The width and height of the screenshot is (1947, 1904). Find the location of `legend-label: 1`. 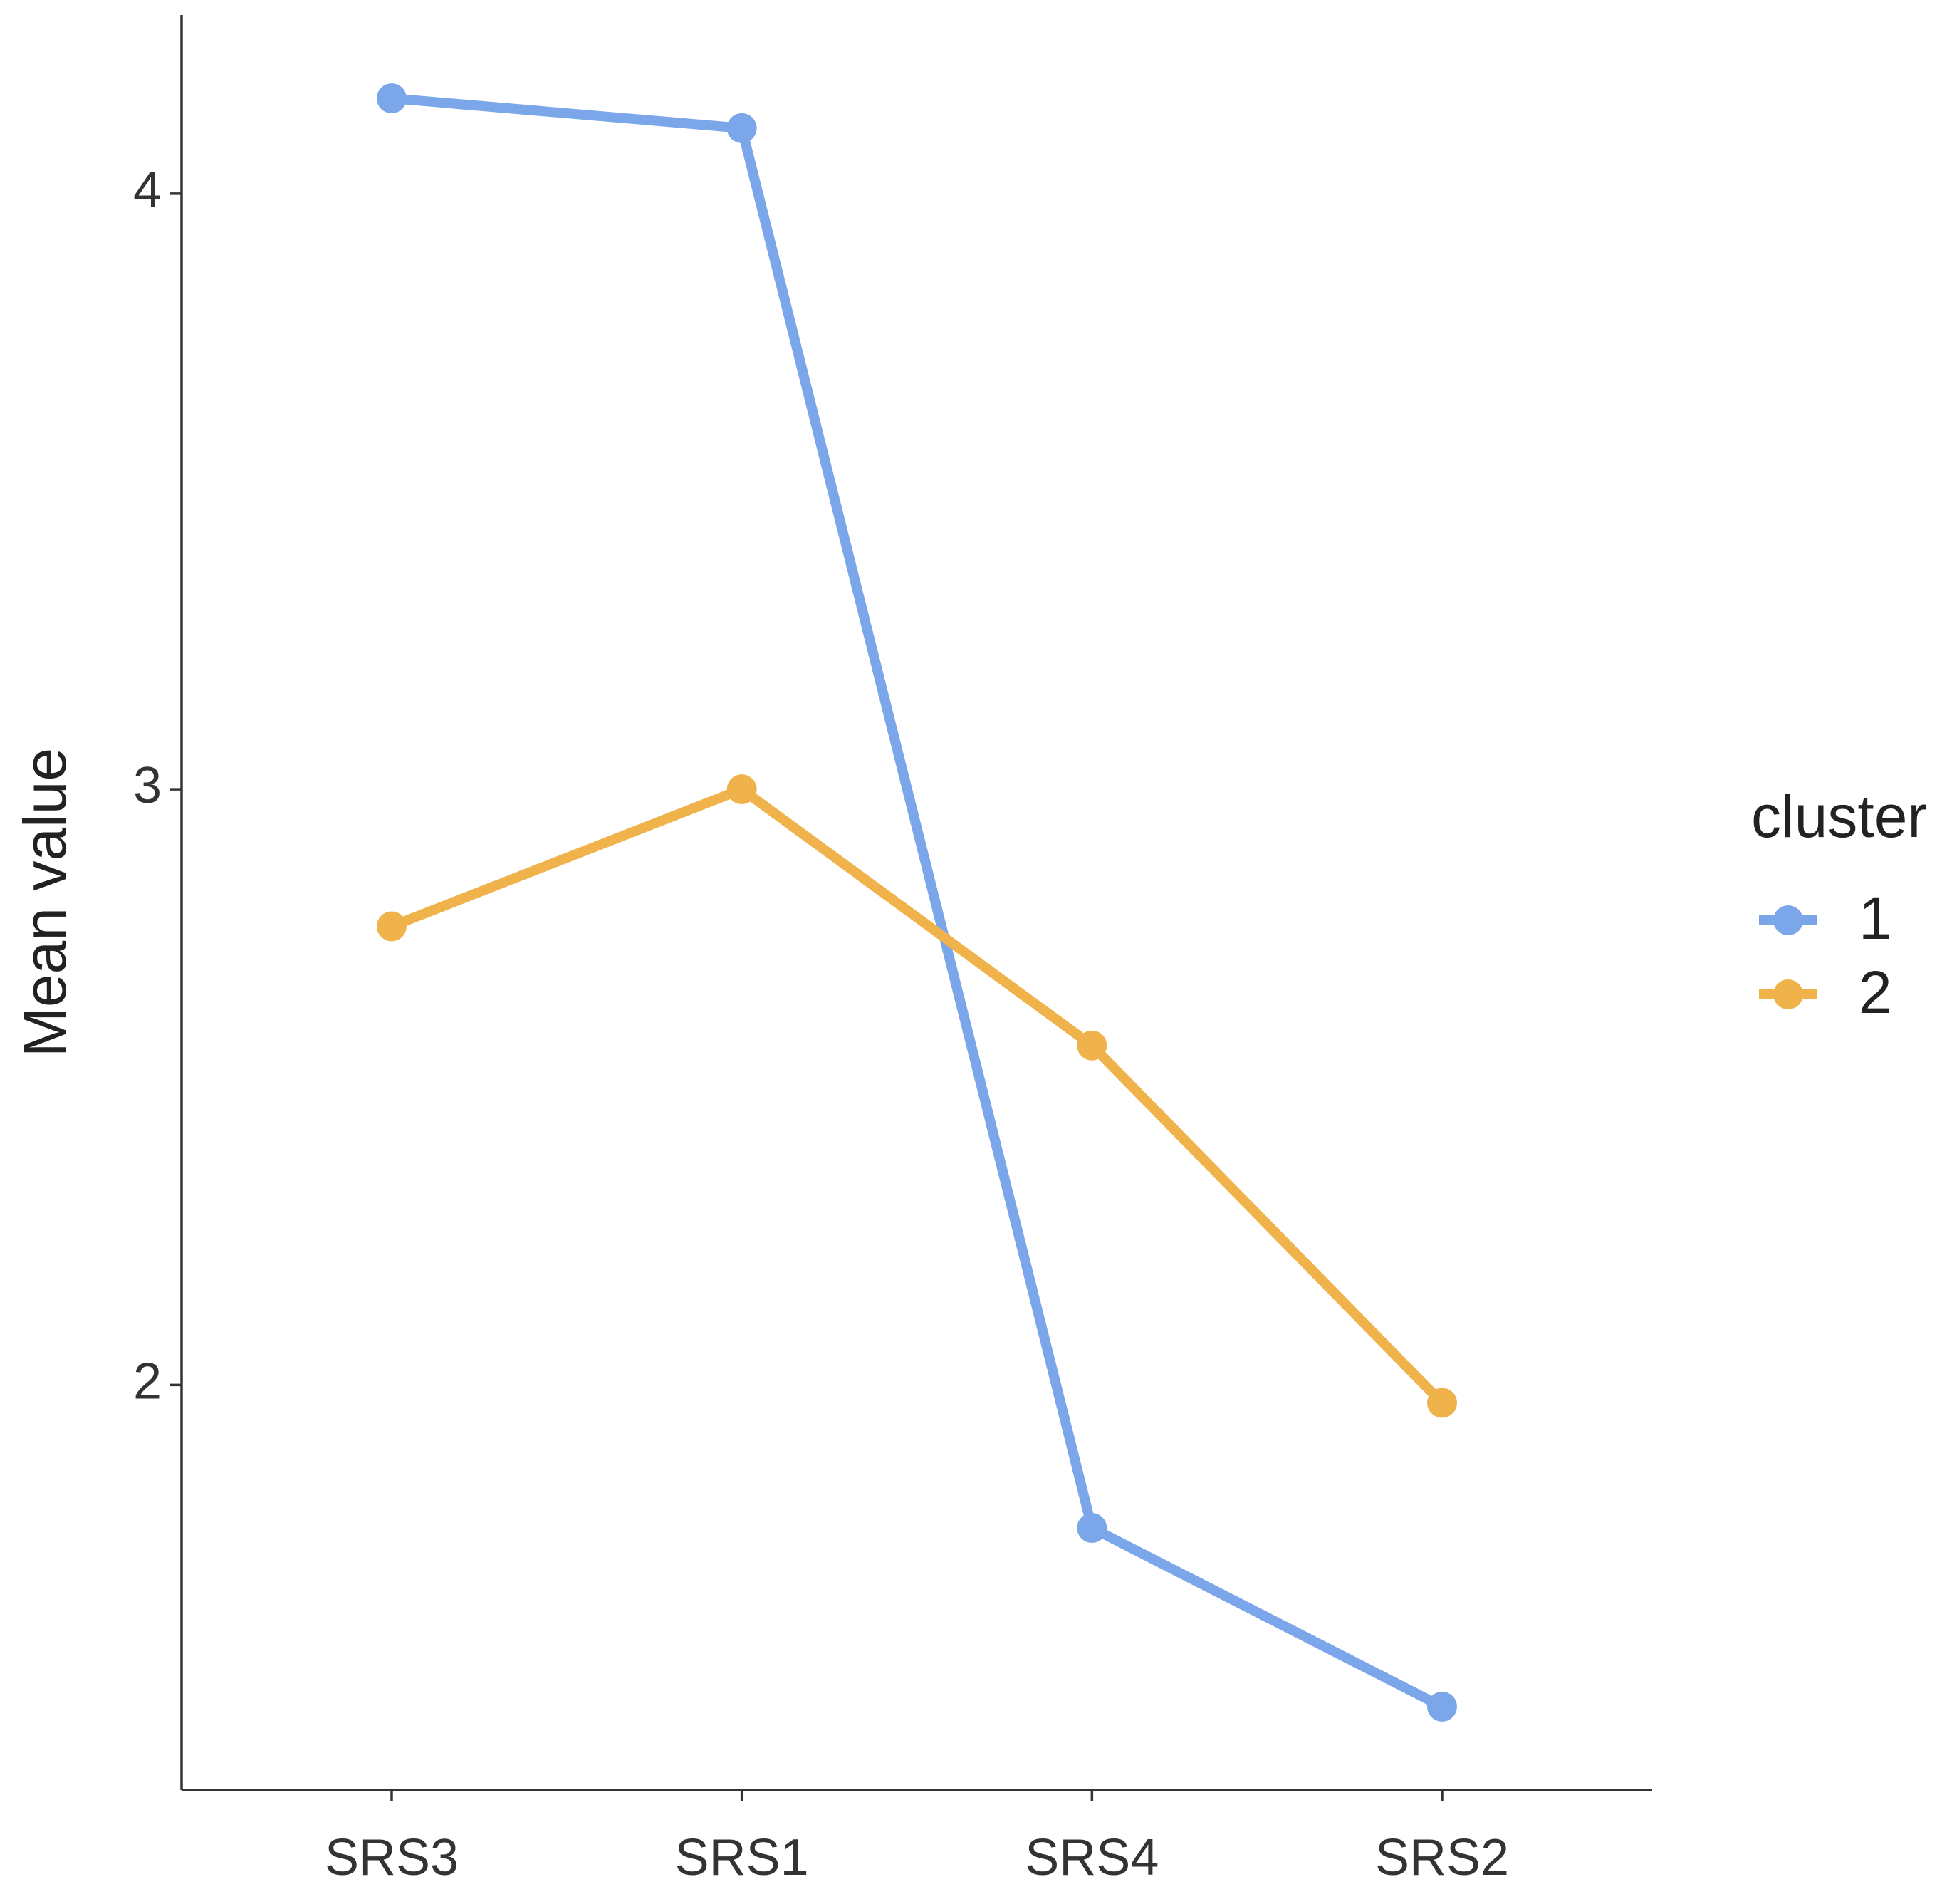

legend-label: 1 is located at coordinates (1875, 918).